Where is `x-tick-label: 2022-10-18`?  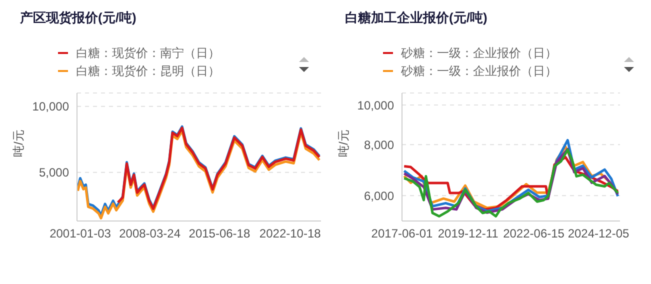
x-tick-label: 2022-10-18 is located at coordinates (290, 233).